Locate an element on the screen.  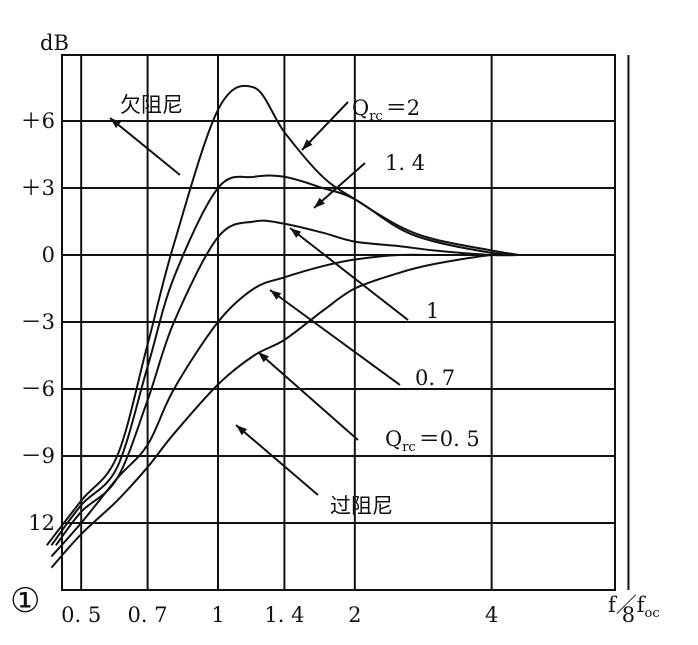
x-tick-label: 0. 5 is located at coordinates (81, 615).